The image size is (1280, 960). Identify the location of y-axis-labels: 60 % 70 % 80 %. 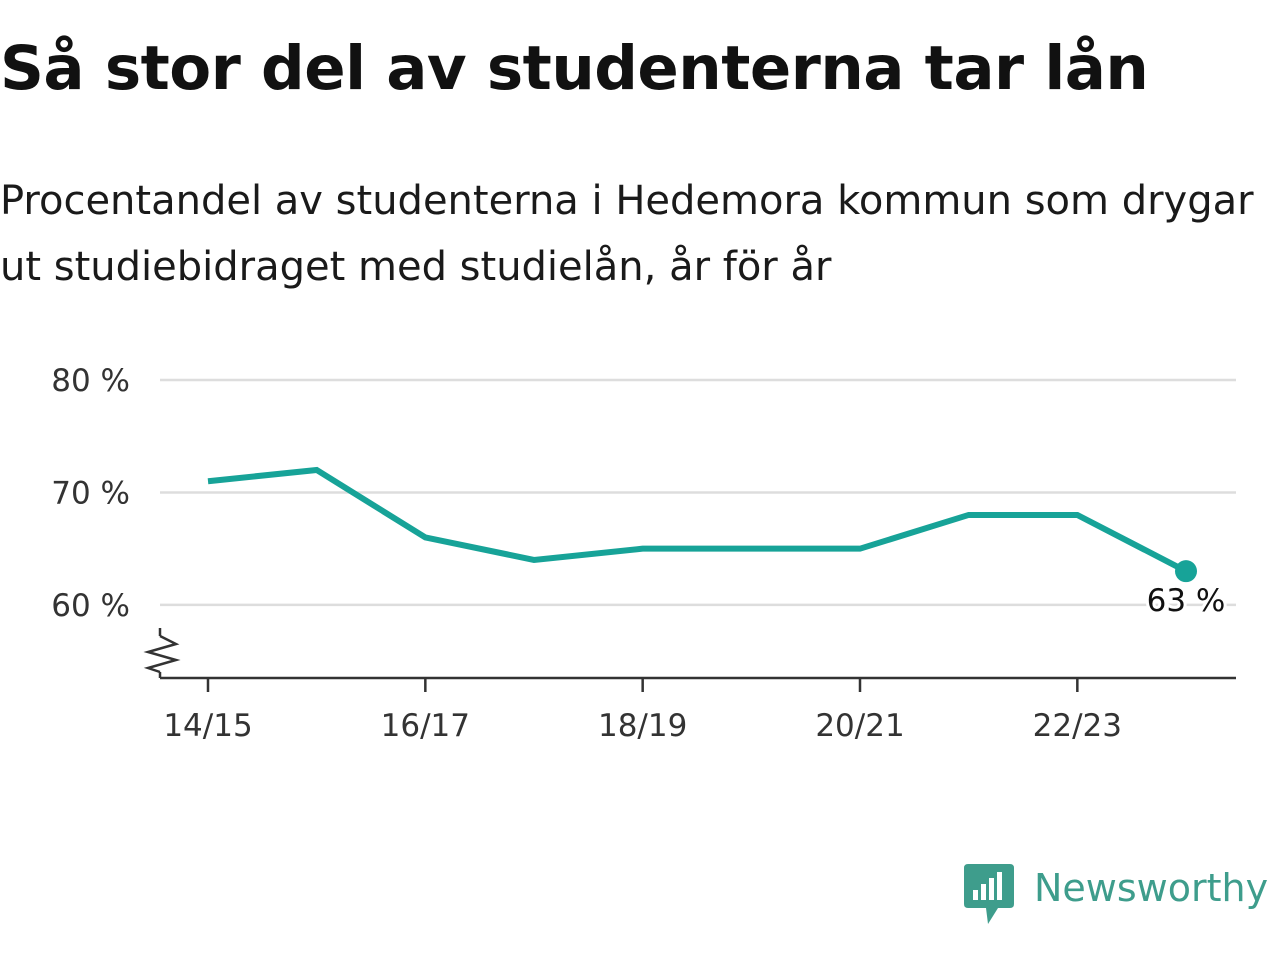
(90, 493).